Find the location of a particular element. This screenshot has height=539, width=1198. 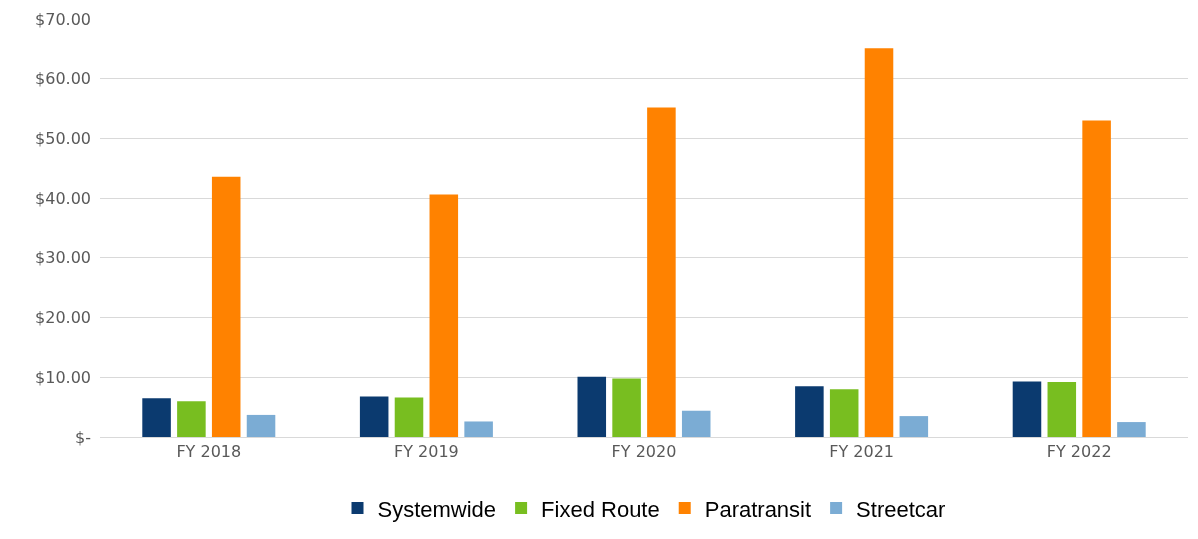

y-tick-label: $- is located at coordinates (83, 437).